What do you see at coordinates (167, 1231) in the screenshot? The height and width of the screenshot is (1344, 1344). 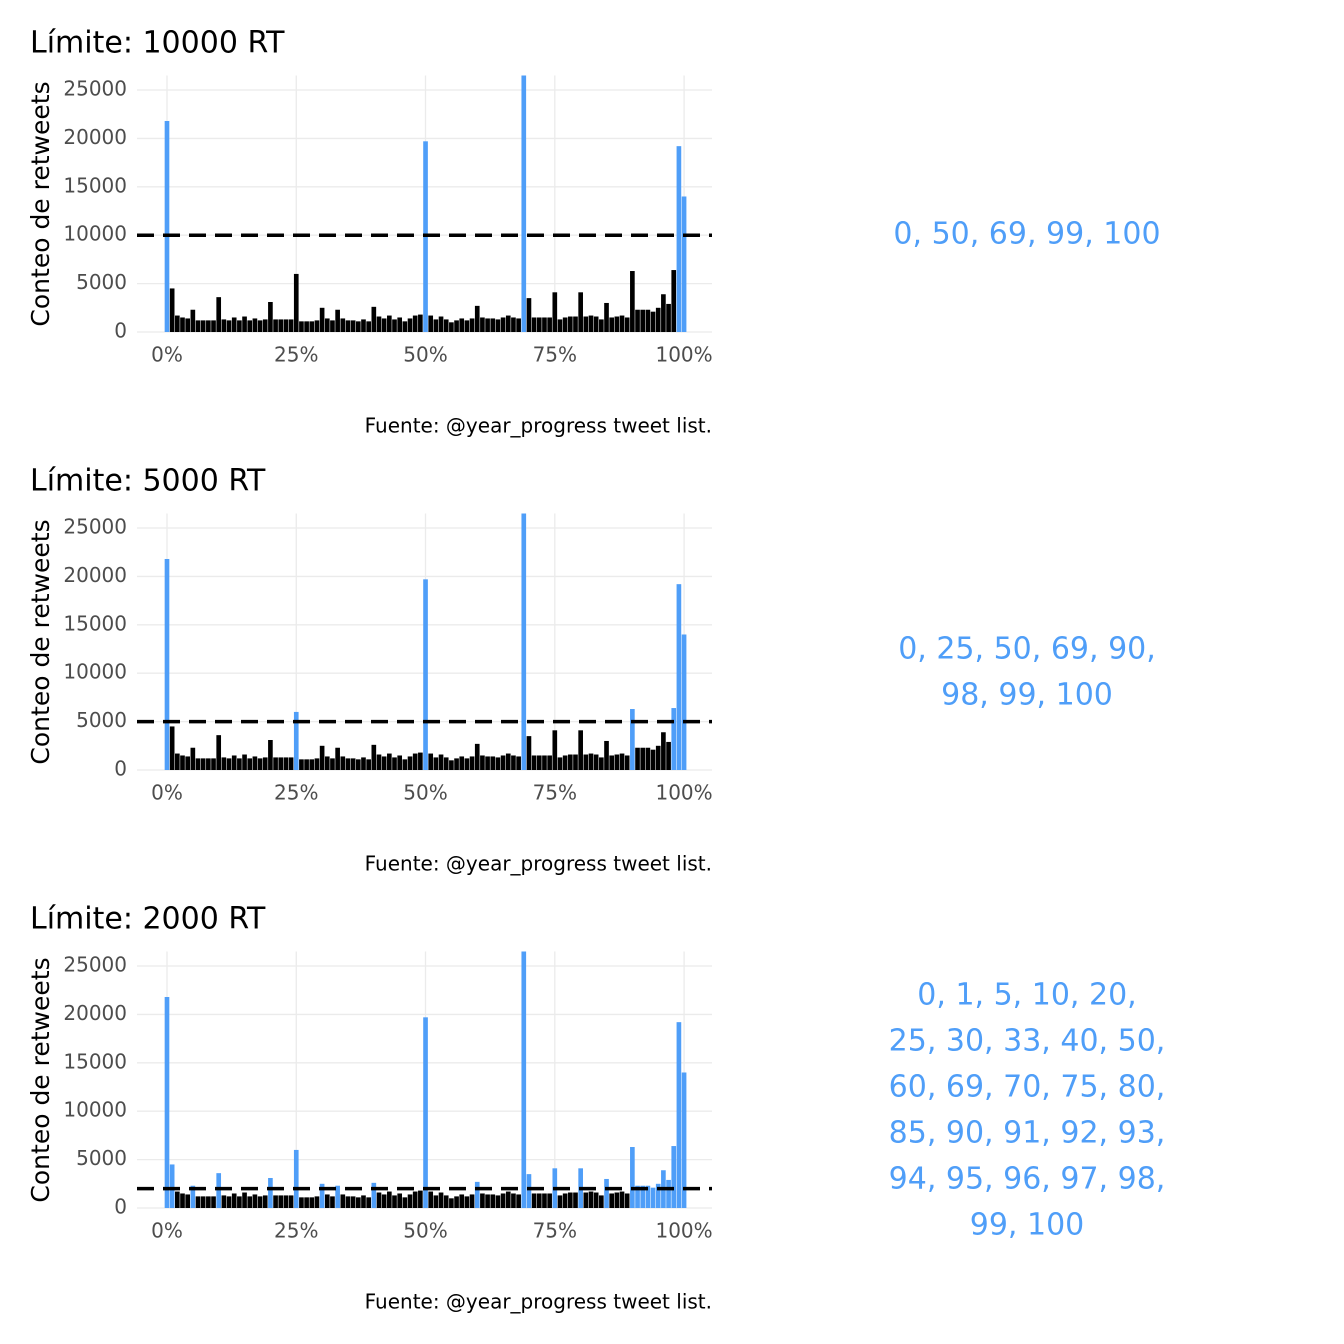 I see `x-tick-label: 0%` at bounding box center [167, 1231].